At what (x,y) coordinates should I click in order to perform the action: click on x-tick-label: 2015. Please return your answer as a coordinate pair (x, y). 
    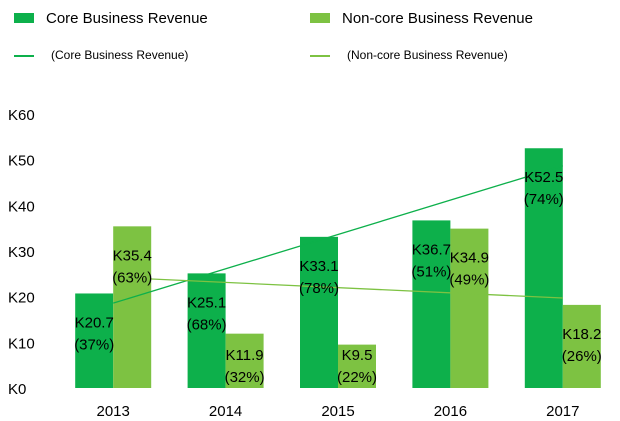
    Looking at the image, I should click on (337, 411).